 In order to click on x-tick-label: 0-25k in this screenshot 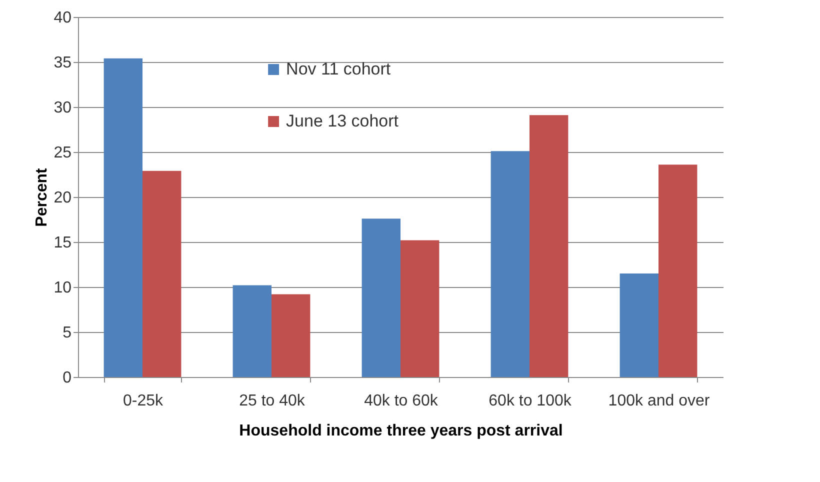, I will do `click(143, 401)`.